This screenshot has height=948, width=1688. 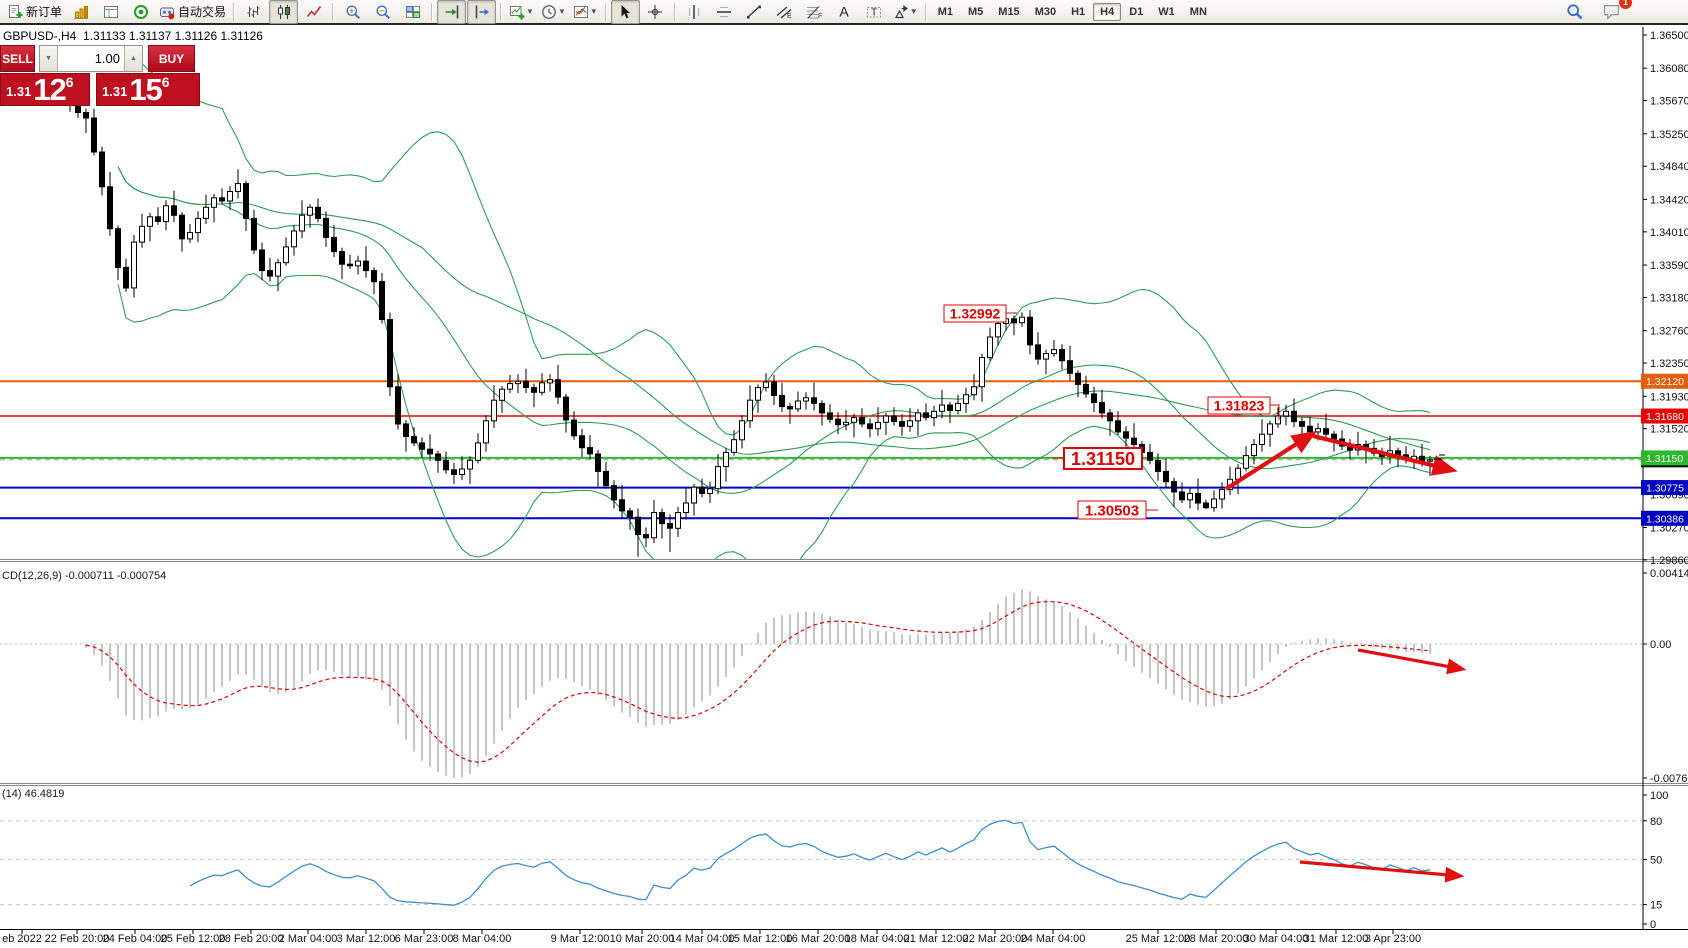 I want to click on sell-price-tile: 1.31 12 6, so click(x=45, y=89).